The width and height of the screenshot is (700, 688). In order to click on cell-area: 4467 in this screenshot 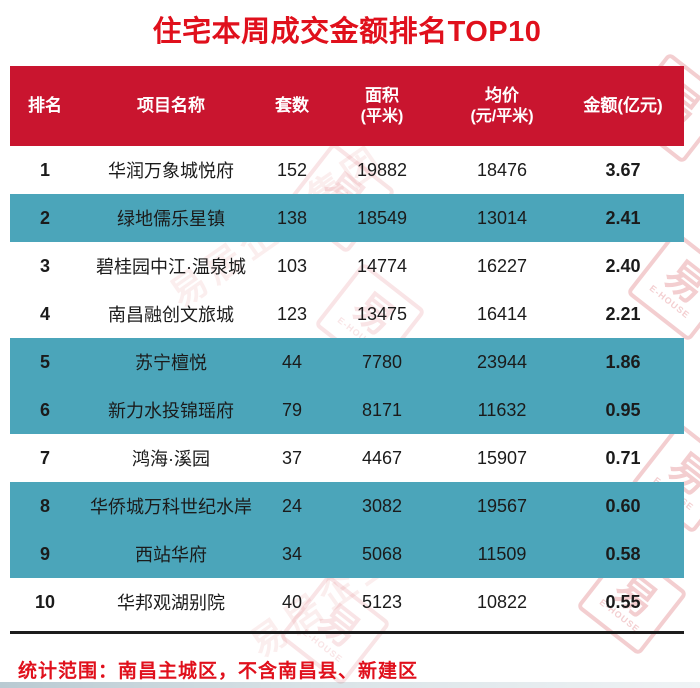, I will do `click(382, 457)`.